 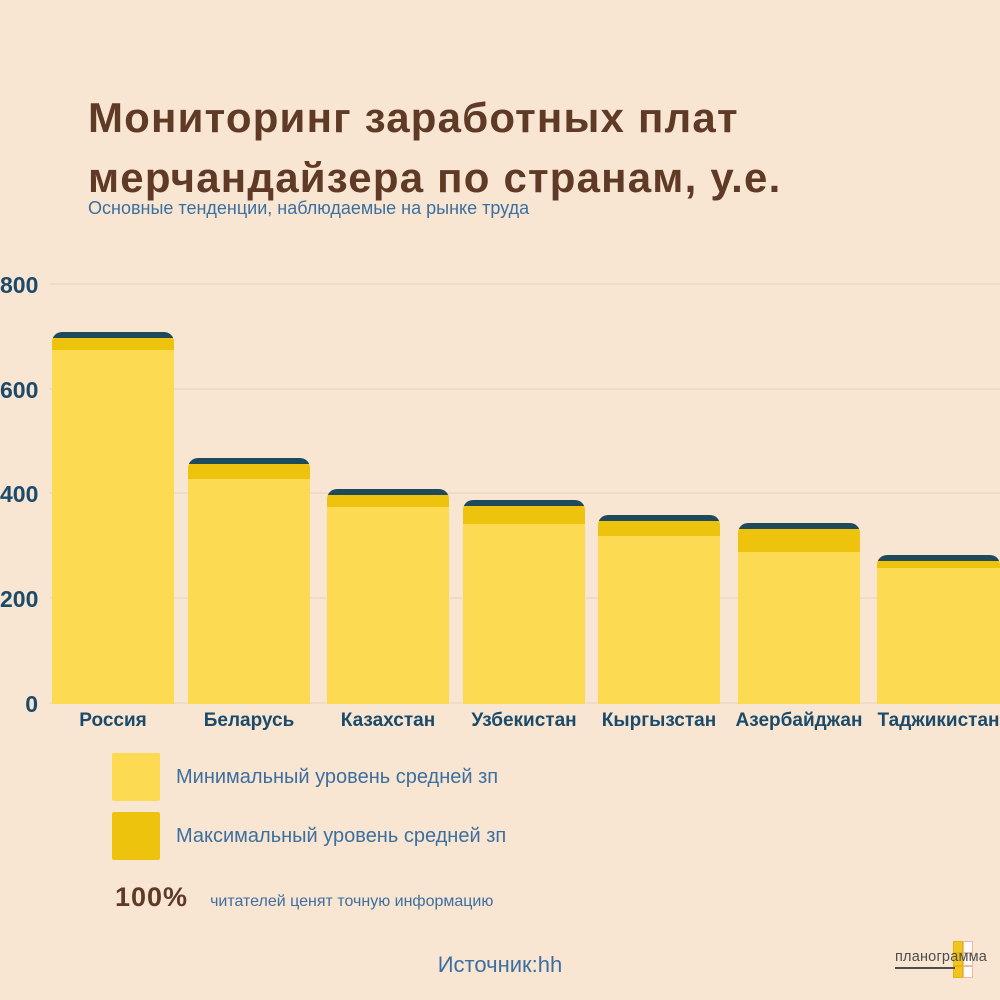 I want to click on x-axis-label-кыргызстан: Кыргызстан, so click(x=659, y=720).